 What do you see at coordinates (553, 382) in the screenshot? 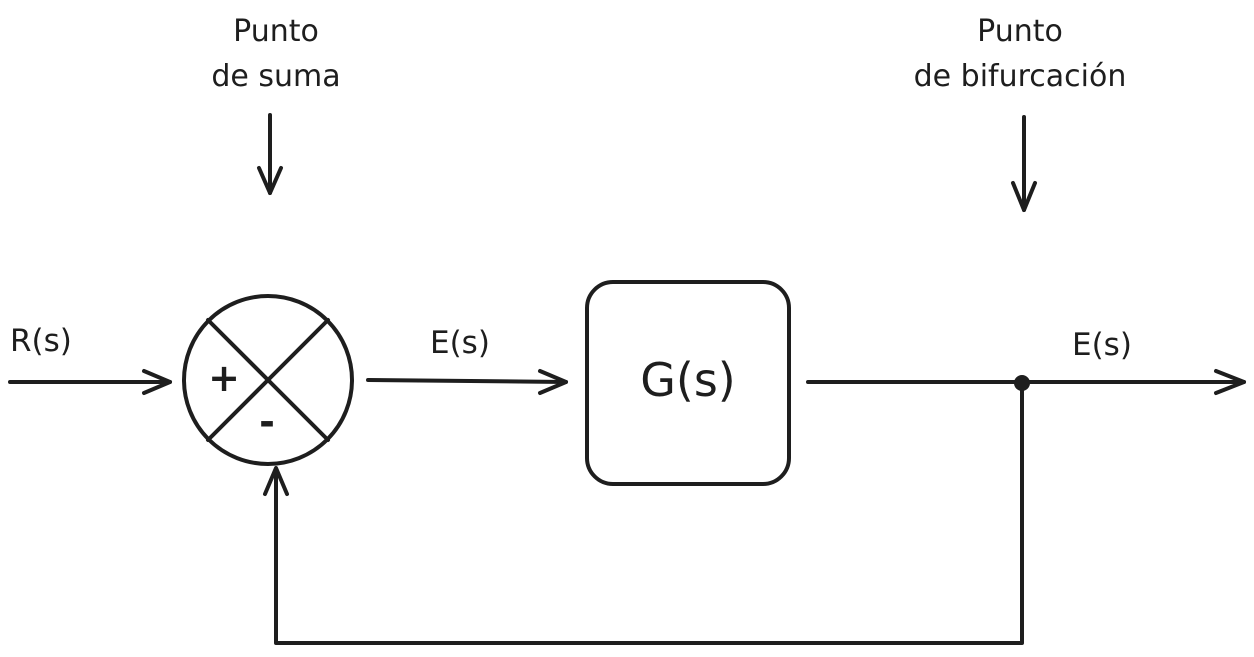
I see `error-signal-arrowhead` at bounding box center [553, 382].